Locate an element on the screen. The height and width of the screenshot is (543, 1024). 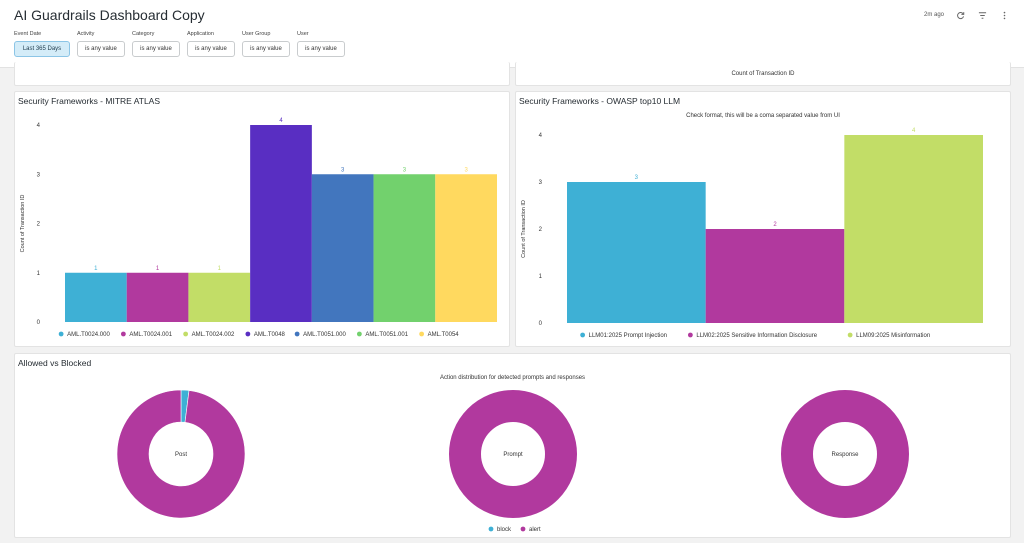
legend-label: AML.T0024.002 is located at coordinates (213, 335).